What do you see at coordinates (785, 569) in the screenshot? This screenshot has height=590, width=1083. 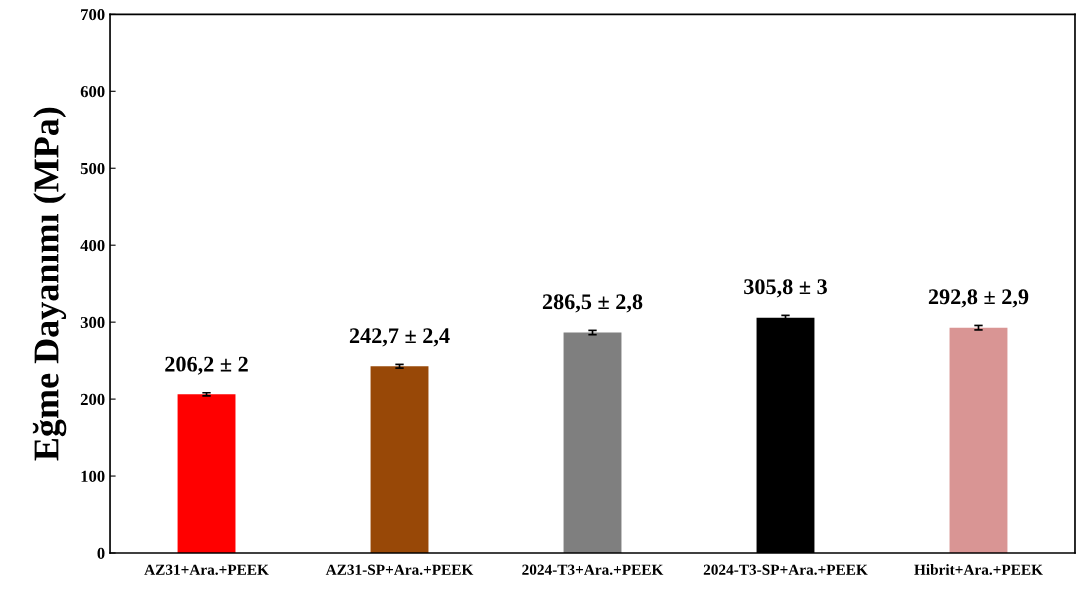 I see `x-tick-label: 2024-T3-SP+Ara.+PEEK` at bounding box center [785, 569].